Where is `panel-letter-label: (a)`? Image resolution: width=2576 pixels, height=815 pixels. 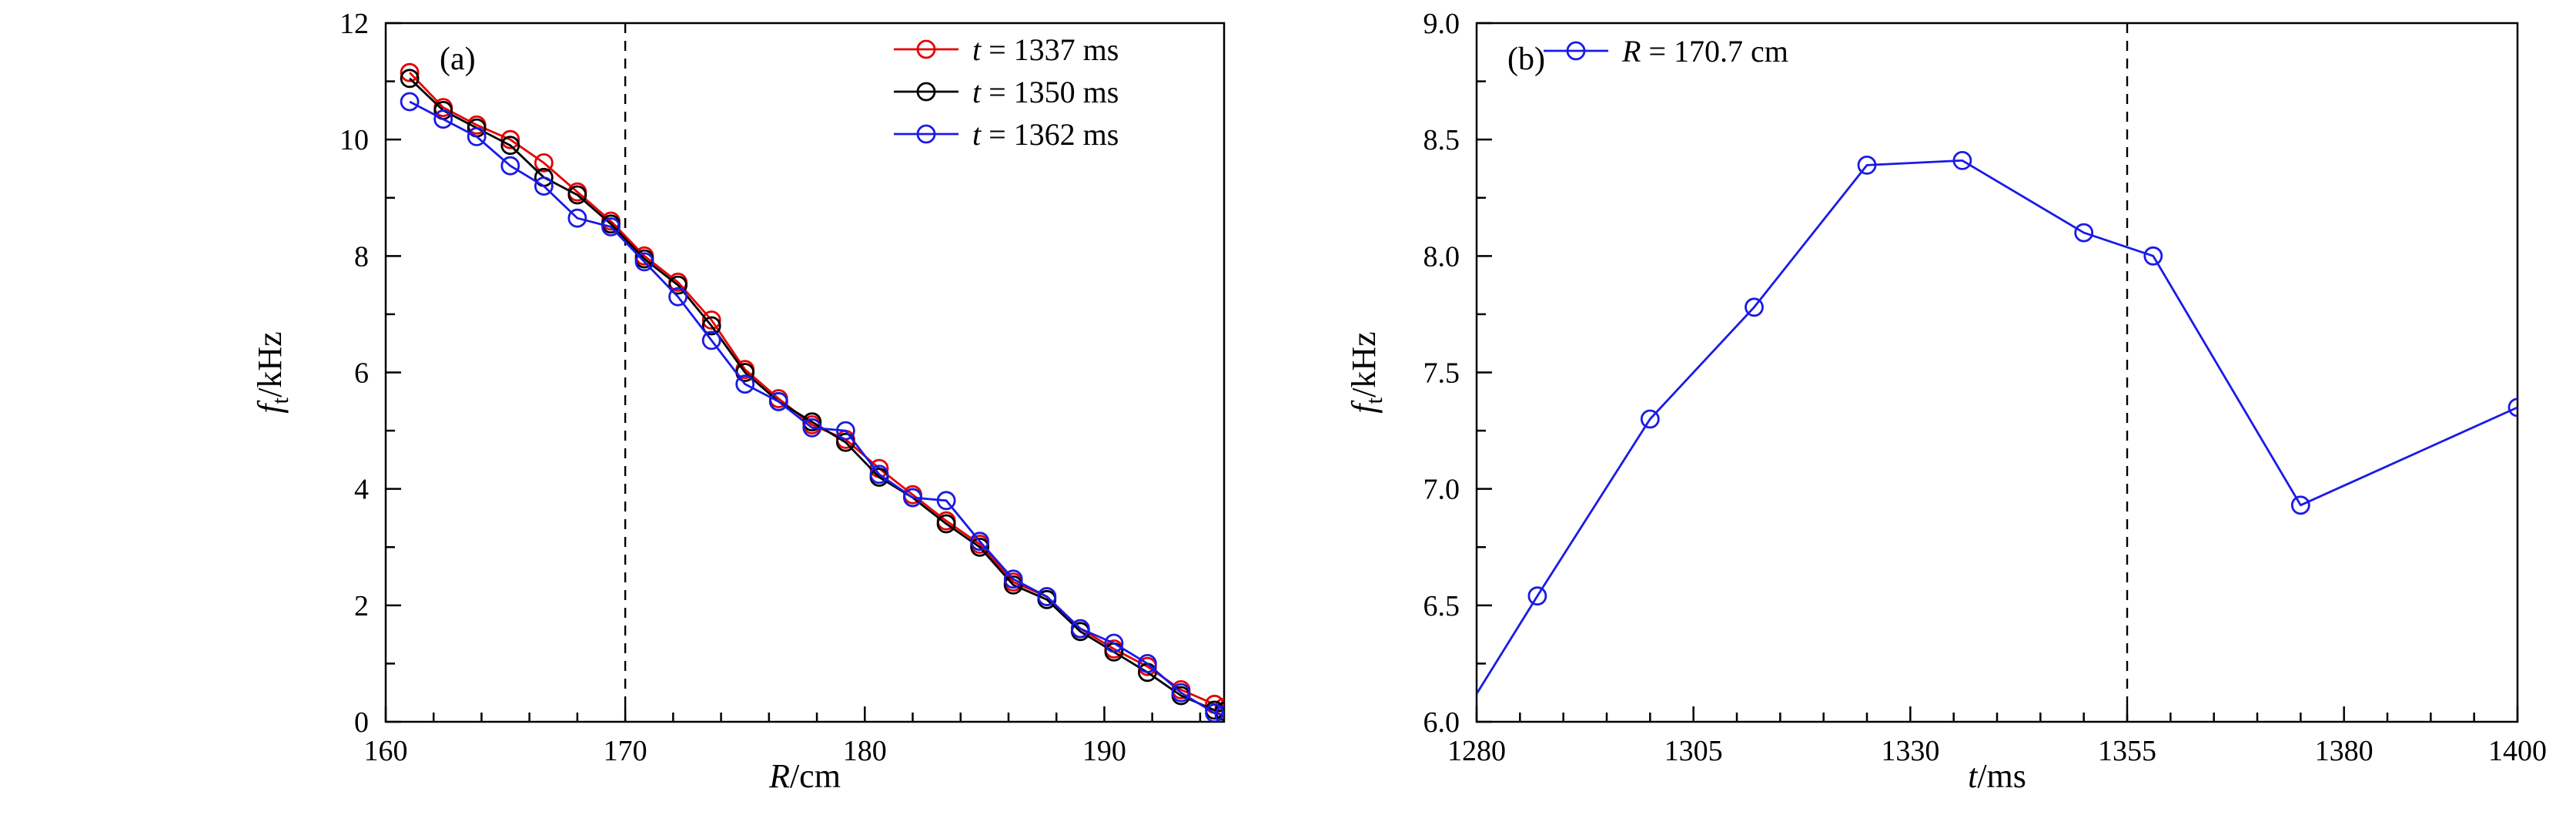 panel-letter-label: (a) is located at coordinates (458, 60).